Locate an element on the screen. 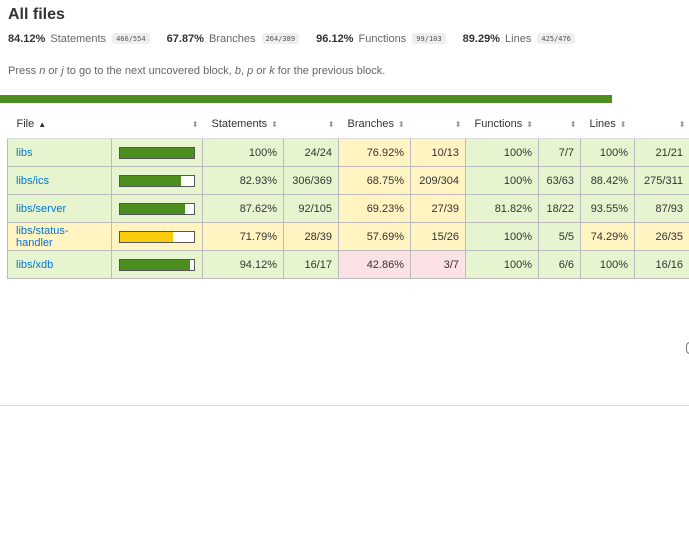 The width and height of the screenshot is (689, 544). summary-functions: 96.12% Functions 99/103 is located at coordinates (381, 39).